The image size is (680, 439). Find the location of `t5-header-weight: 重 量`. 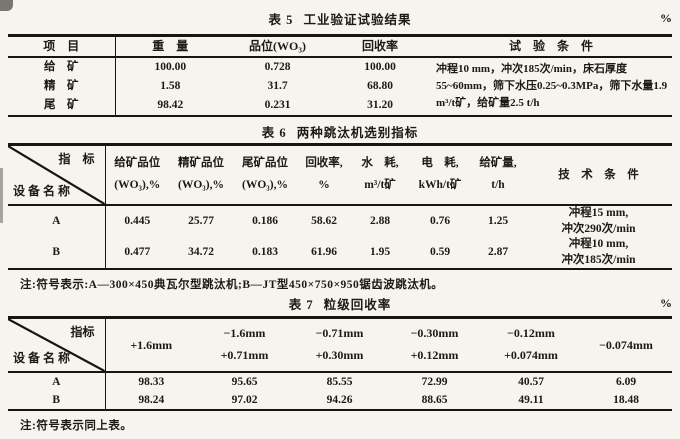

t5-header-weight: 重 量 is located at coordinates (170, 46).